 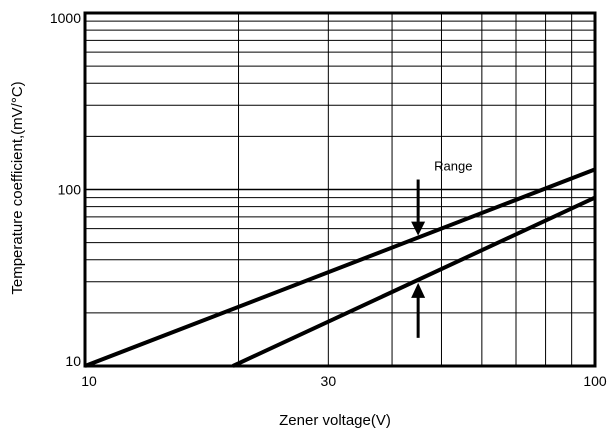 I want to click on annotations: Range, so click(x=441, y=248).